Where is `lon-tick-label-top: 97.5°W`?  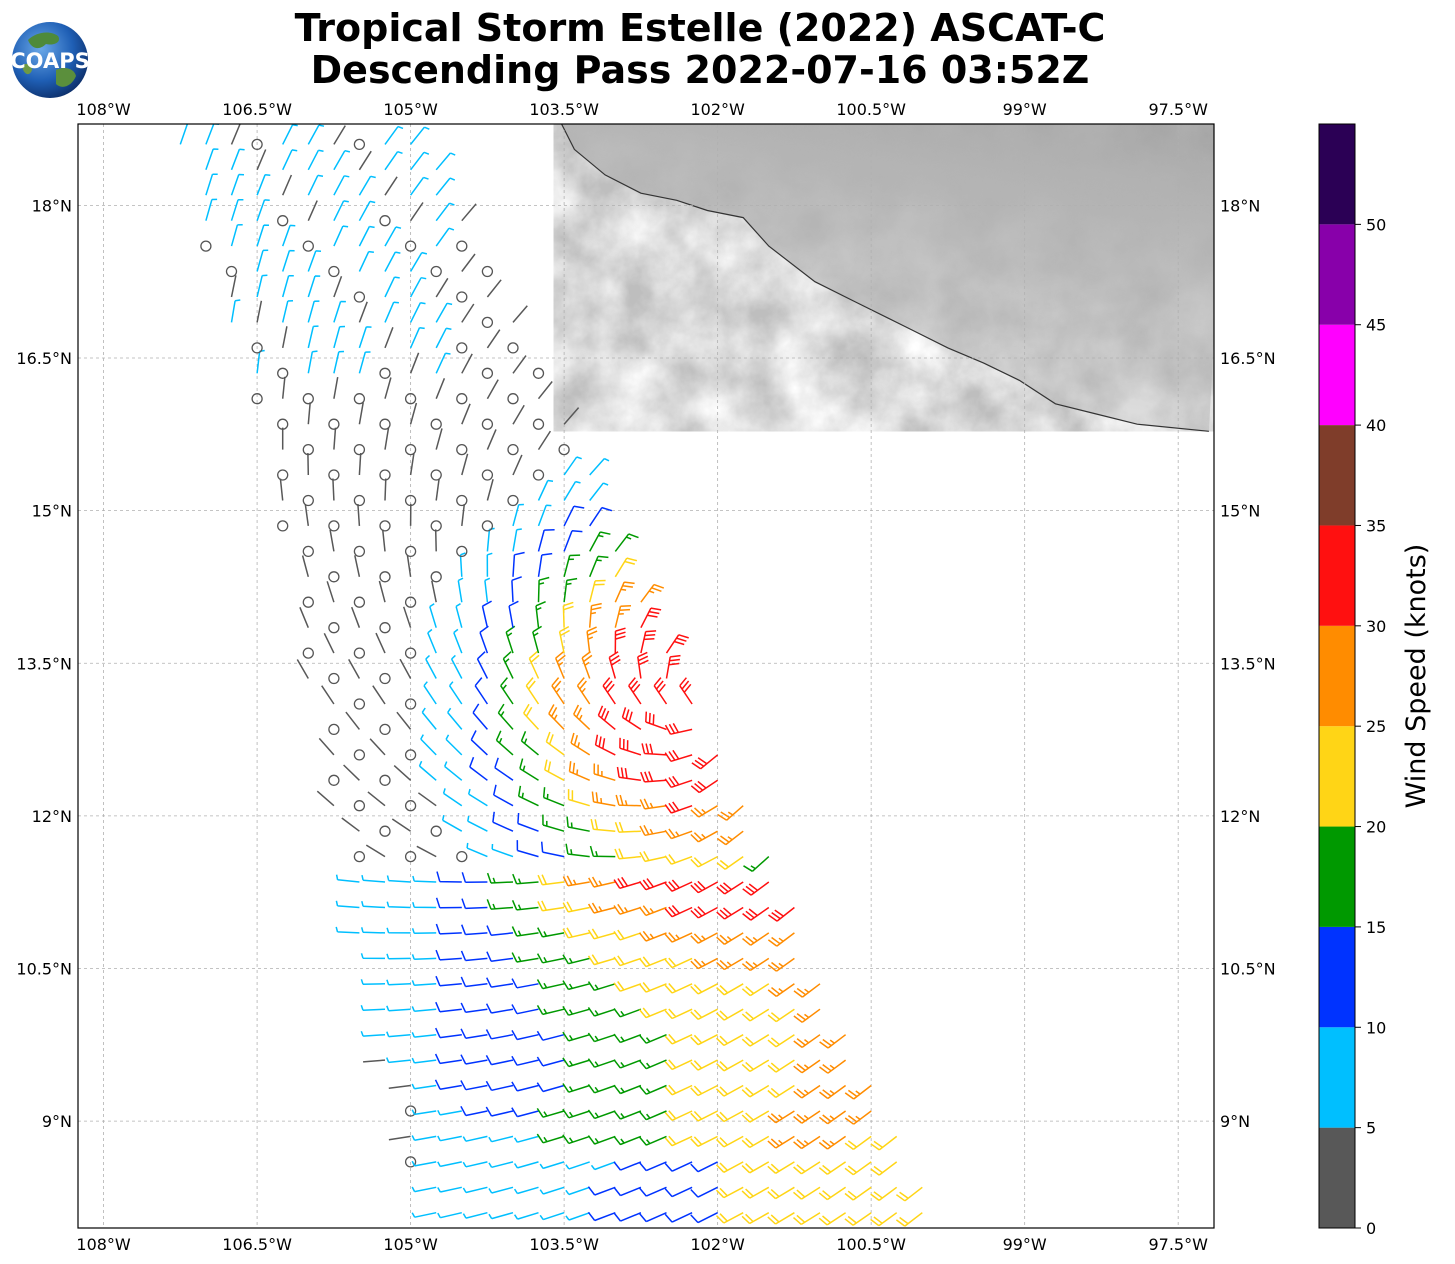
lon-tick-label-top: 97.5°W is located at coordinates (1178, 109).